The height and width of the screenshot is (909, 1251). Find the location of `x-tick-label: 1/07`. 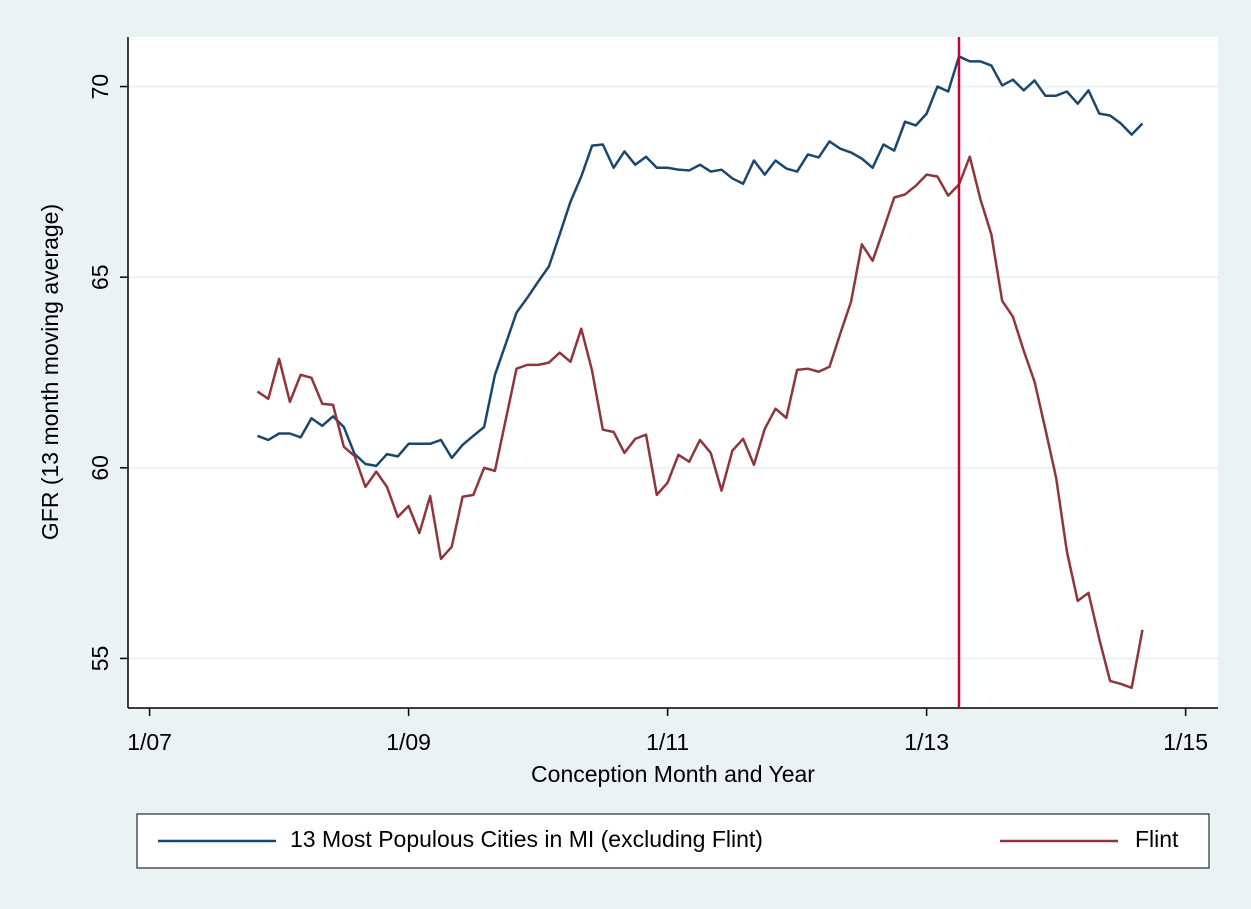

x-tick-label: 1/07 is located at coordinates (149, 742).